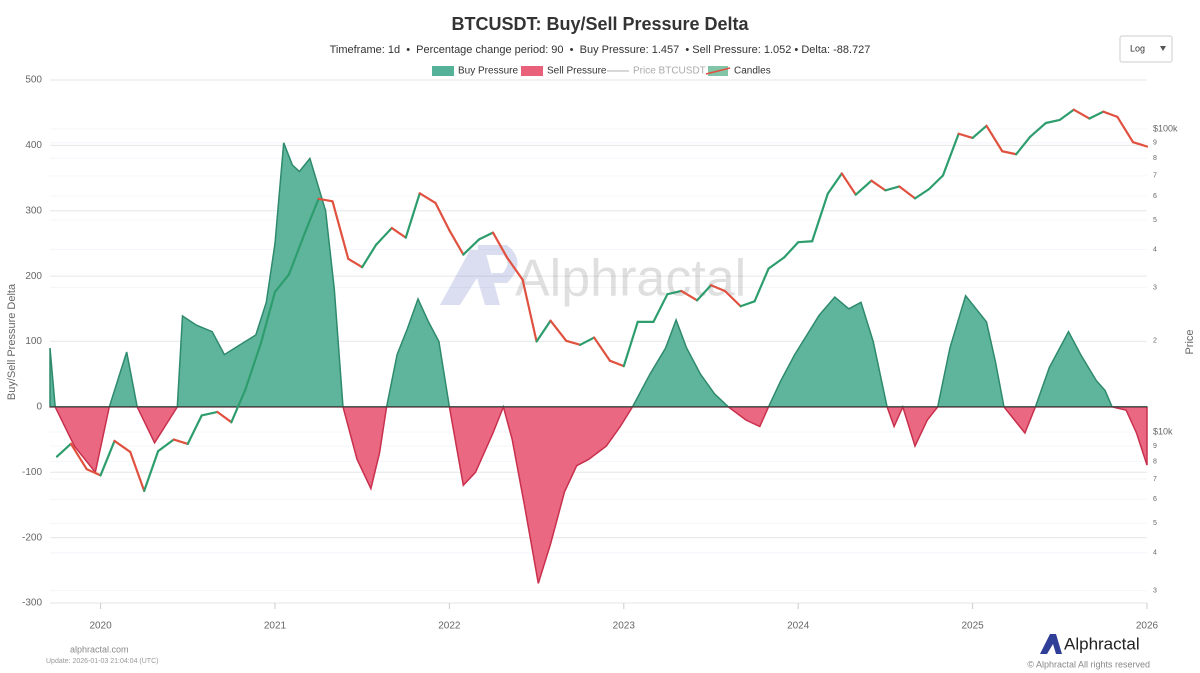 This screenshot has height=673, width=1200. What do you see at coordinates (488, 71) in the screenshot?
I see `legend-label: Buy Pressure` at bounding box center [488, 71].